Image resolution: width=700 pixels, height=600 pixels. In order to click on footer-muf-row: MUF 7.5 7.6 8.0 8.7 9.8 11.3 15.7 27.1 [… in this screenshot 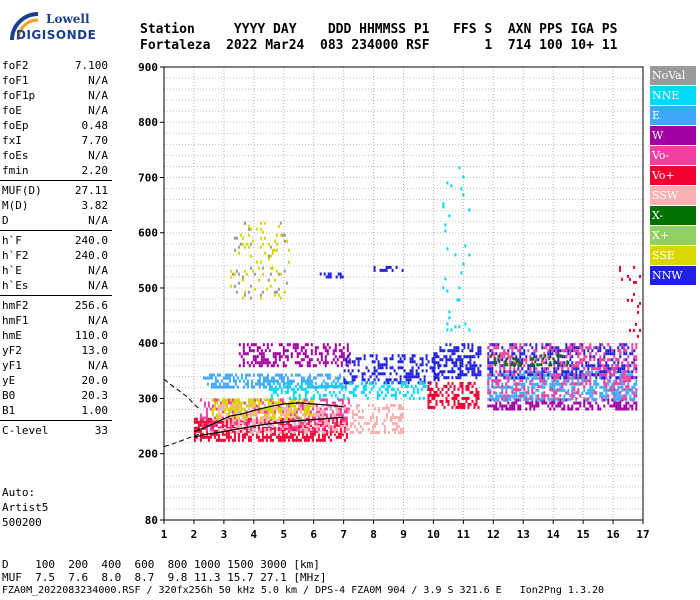, I will do `click(164, 577)`.